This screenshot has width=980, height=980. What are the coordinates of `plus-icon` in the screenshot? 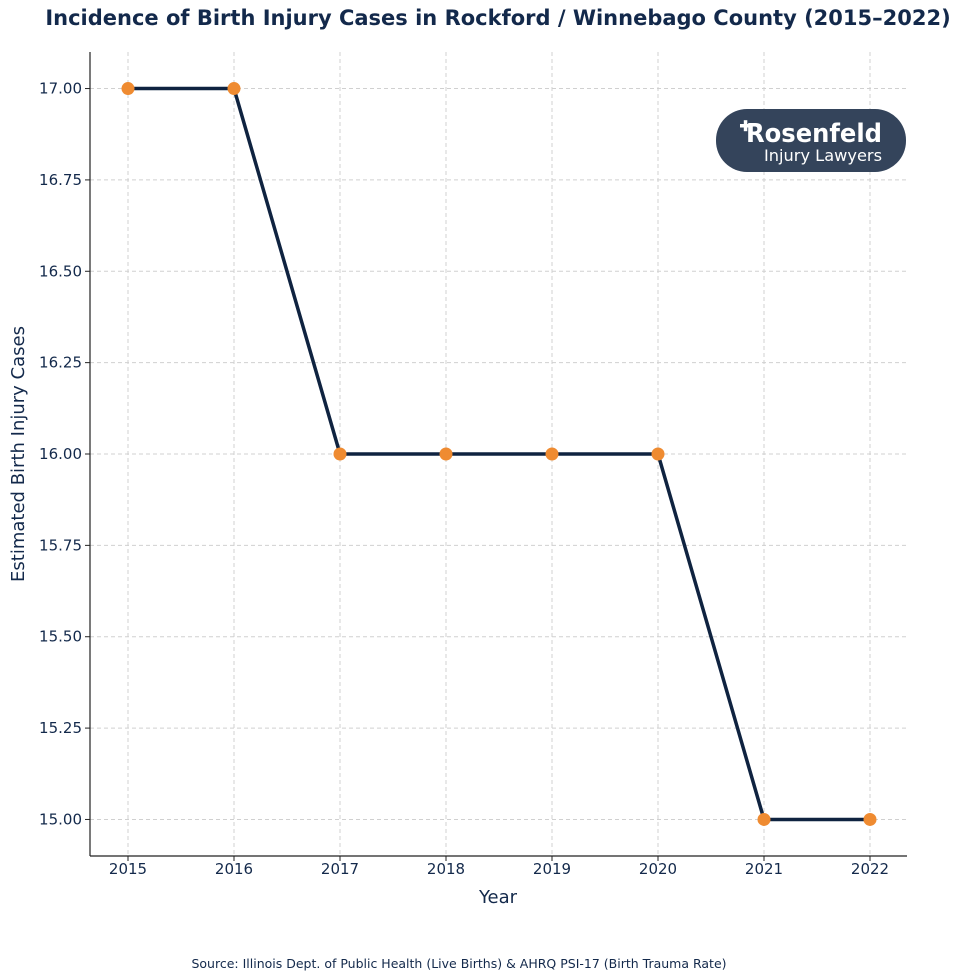 It's located at (745, 126).